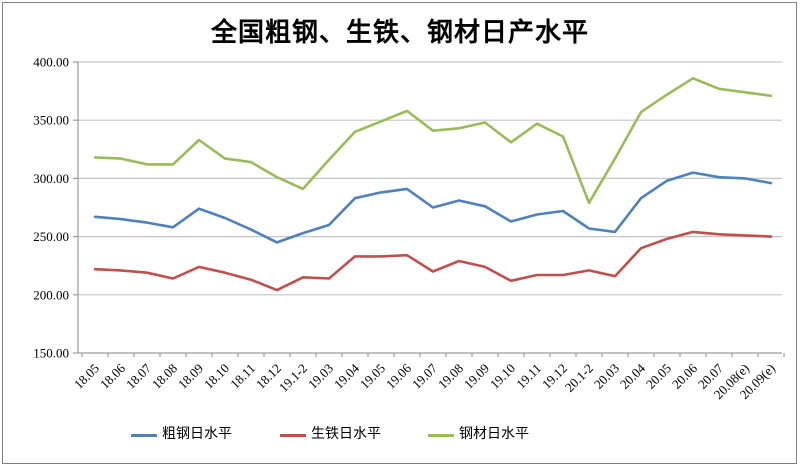 This screenshot has height=467, width=800. I want to click on x-axis-label: 20.05, so click(658, 376).